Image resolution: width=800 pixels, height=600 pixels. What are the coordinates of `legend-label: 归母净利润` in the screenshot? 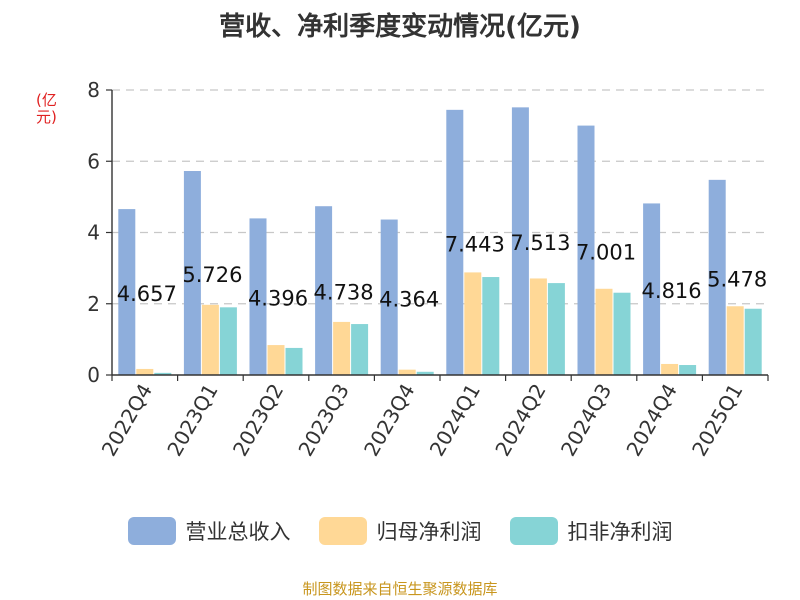 It's located at (429, 532).